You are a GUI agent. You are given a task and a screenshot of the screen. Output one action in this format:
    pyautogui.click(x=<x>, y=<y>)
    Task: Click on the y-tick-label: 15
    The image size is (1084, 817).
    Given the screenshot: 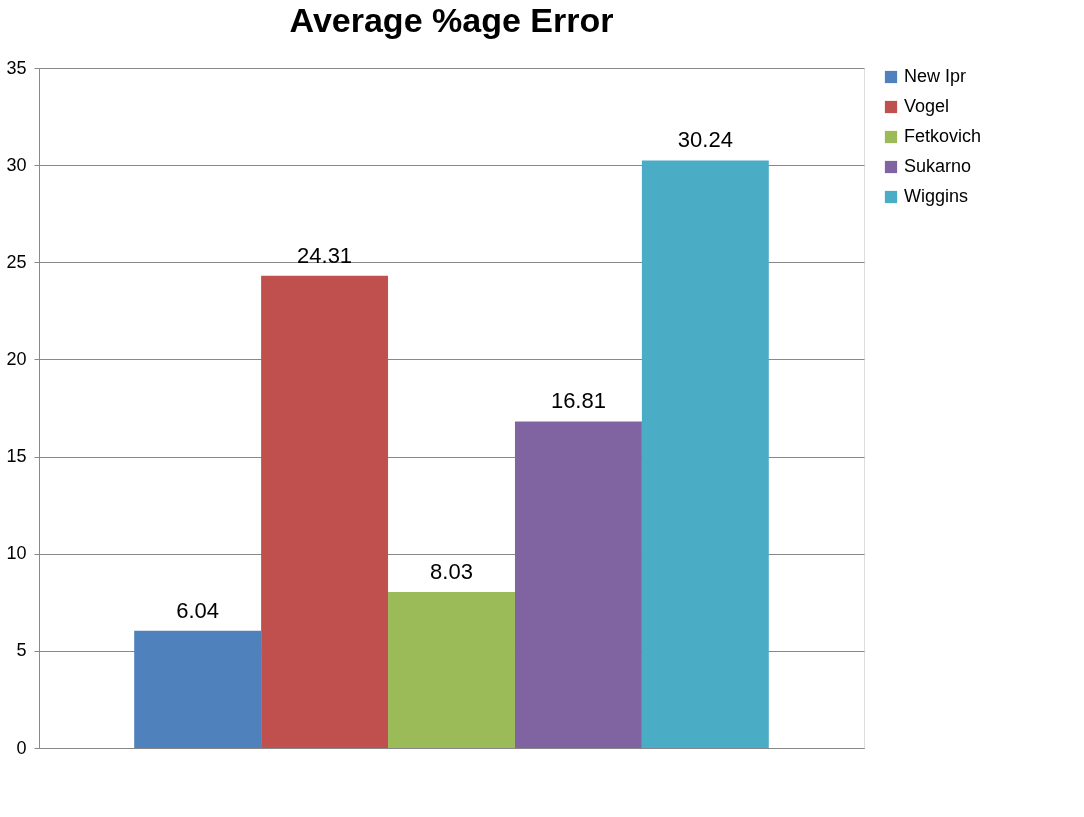 What is the action you would take?
    pyautogui.click(x=16, y=456)
    